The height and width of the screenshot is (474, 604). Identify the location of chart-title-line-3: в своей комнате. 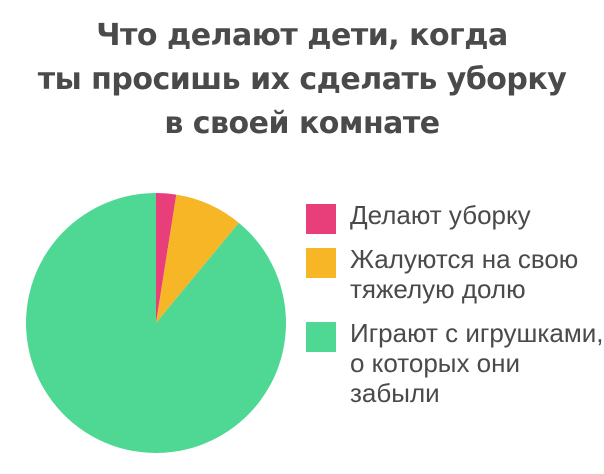
(302, 123).